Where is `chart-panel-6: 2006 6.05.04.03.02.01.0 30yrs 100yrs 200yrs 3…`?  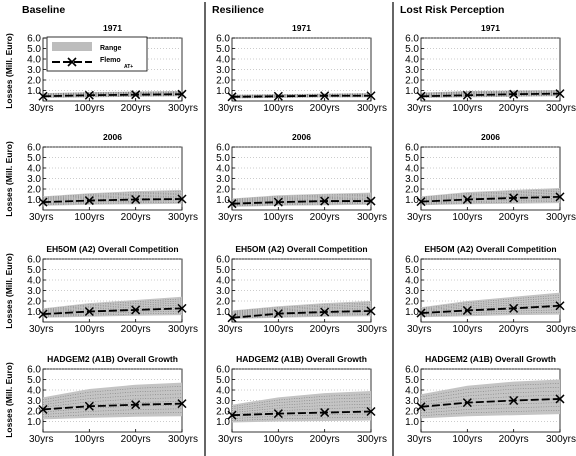
chart-panel-6: 2006 6.05.04.03.02.01.0 30yrs 100yrs 200yrs 3… is located at coordinates (490, 177).